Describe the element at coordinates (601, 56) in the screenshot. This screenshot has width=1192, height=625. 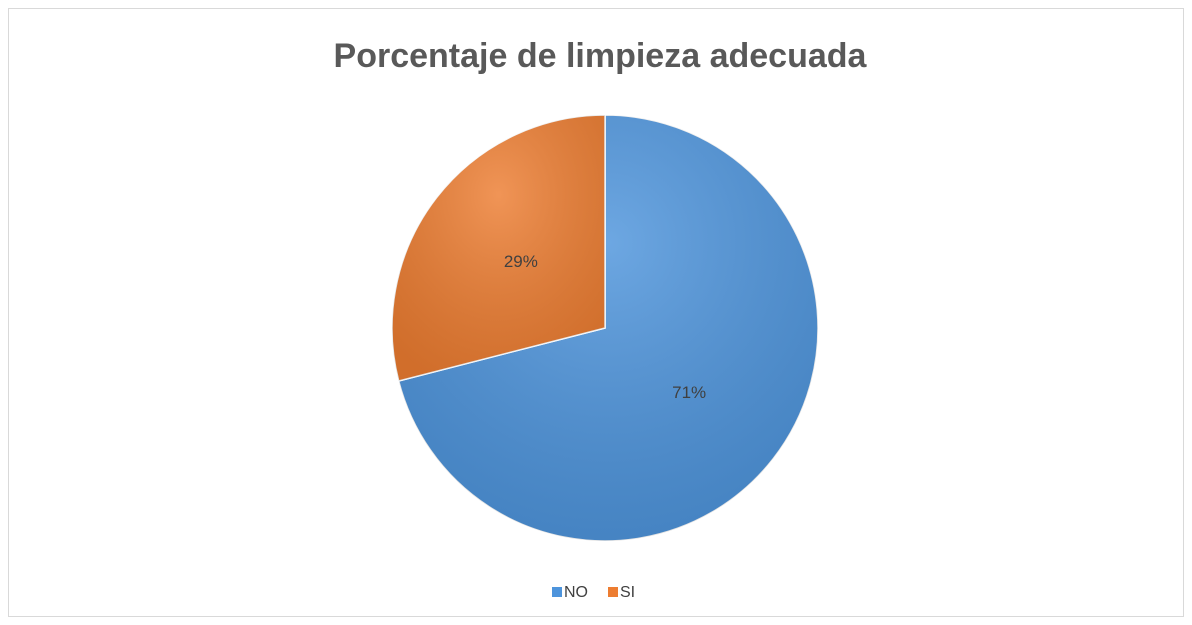
I see `chart-title: Porcentaje de limpieza adecuada` at that location.